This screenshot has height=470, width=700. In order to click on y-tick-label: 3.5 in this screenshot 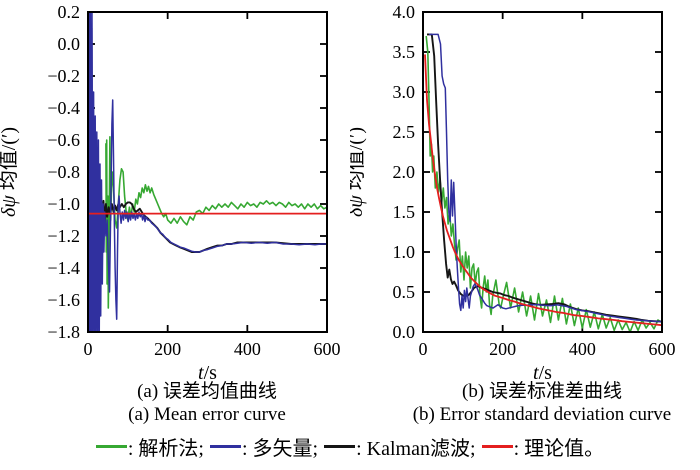, I will do `click(404, 52)`.